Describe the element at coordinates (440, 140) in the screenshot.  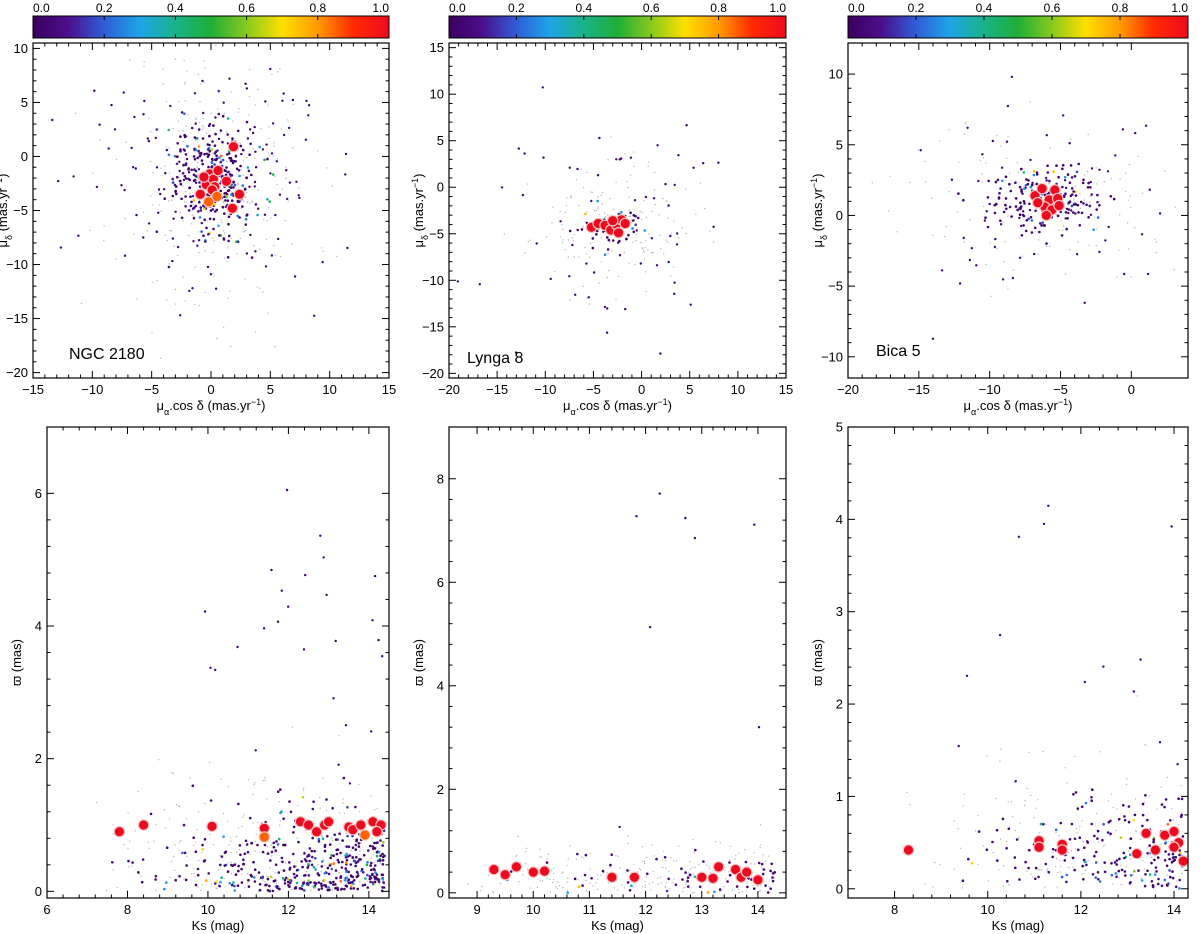
I see `y-tick-label: 5` at that location.